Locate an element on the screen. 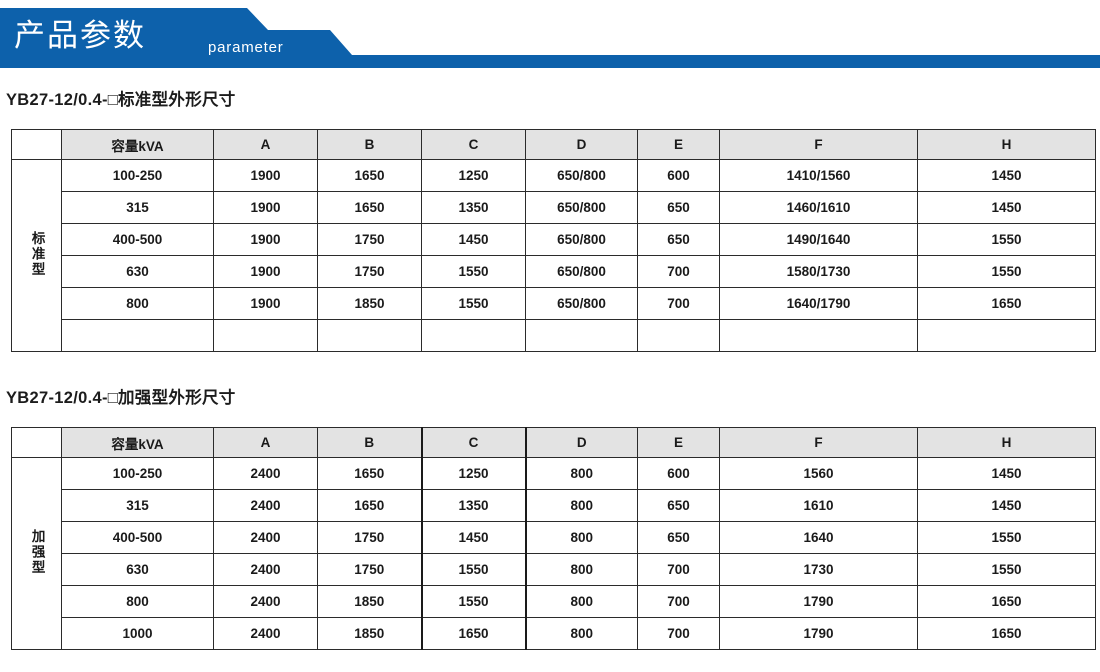 Image resolution: width=1100 pixels, height=672 pixels. table-row: 400-500 2400 1750 1450 800 650 1640 1550 is located at coordinates (554, 537).